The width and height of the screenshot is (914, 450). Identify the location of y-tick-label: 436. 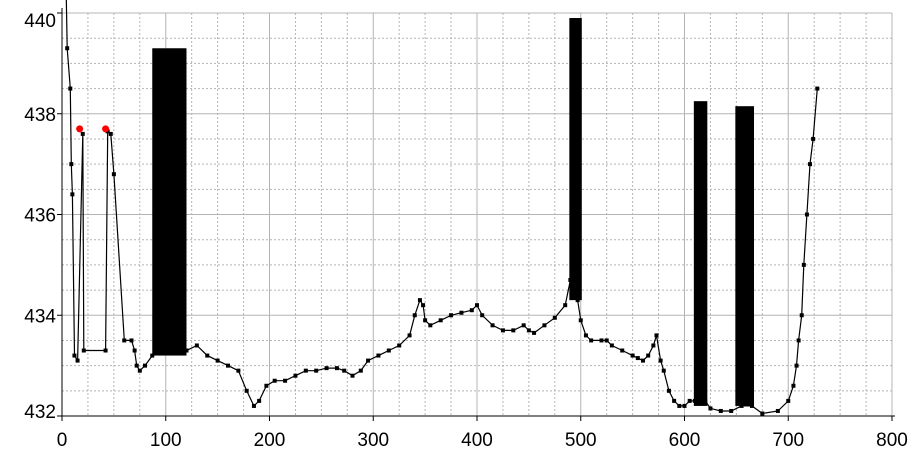
(40, 216).